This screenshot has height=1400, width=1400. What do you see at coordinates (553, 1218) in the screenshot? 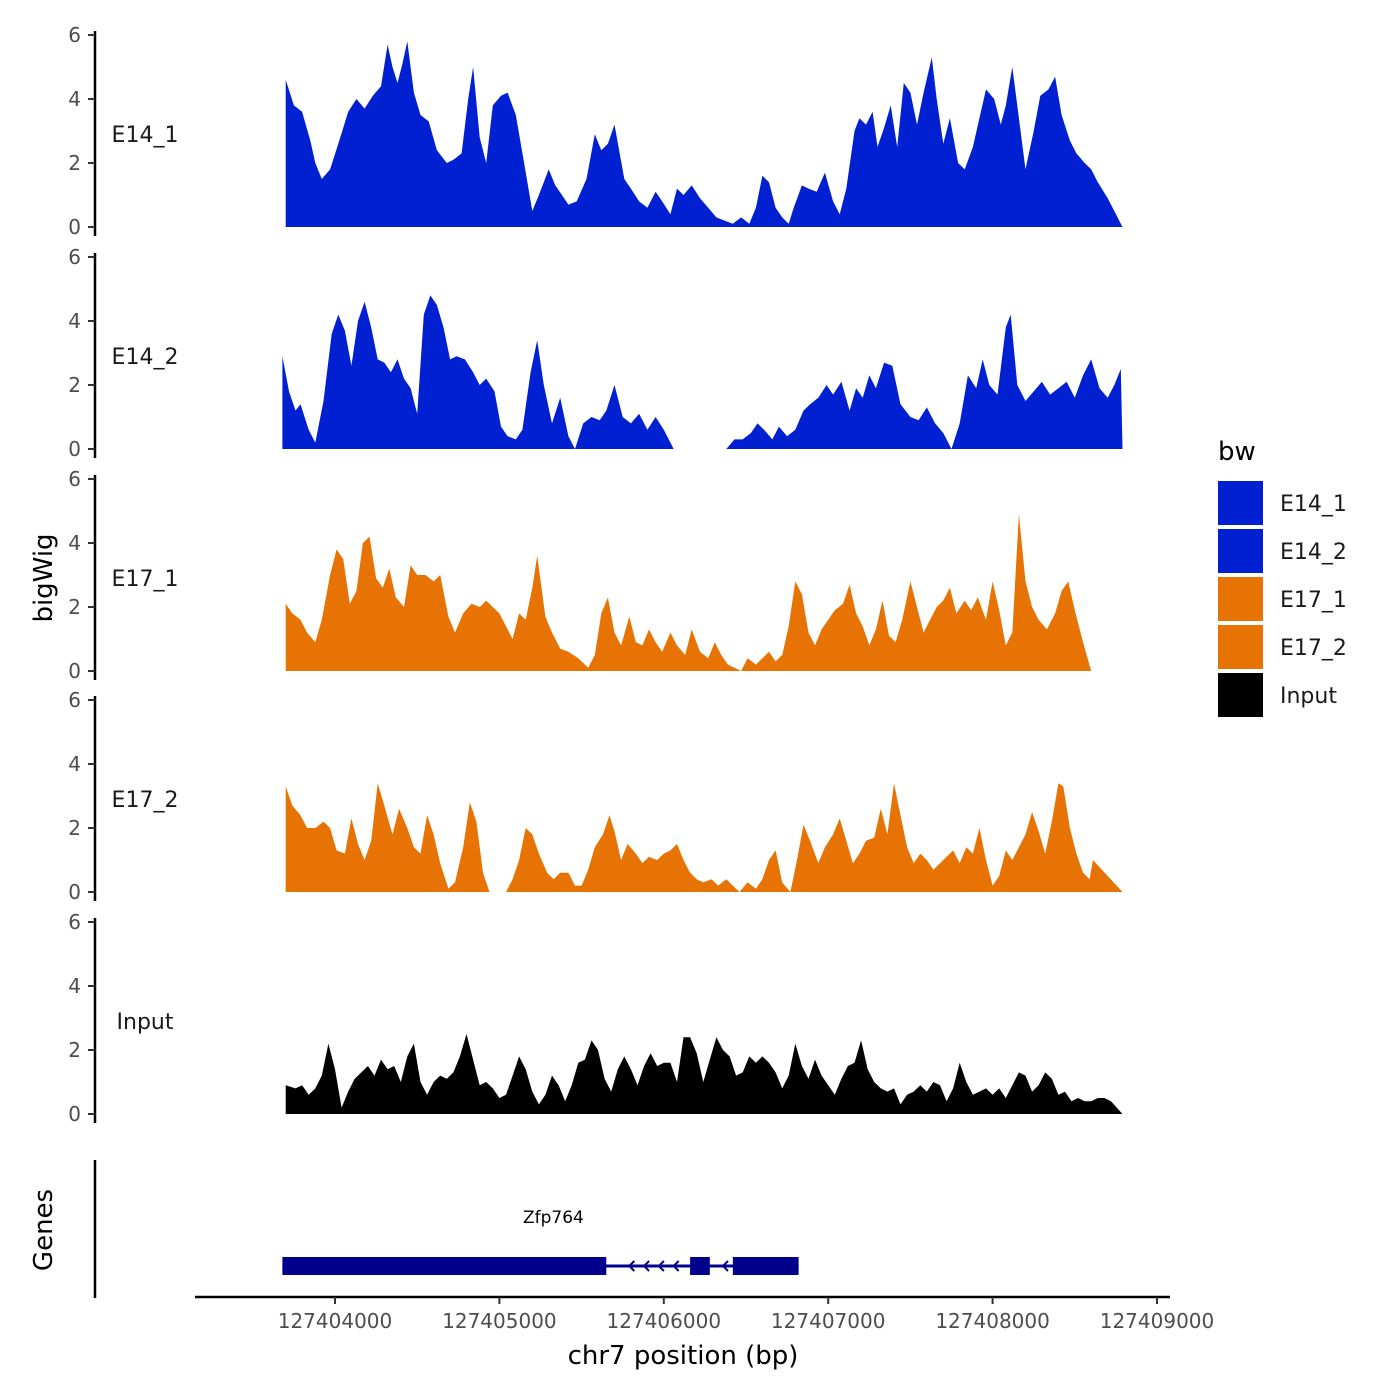
I see `gene-name-label: Zfp764` at bounding box center [553, 1218].